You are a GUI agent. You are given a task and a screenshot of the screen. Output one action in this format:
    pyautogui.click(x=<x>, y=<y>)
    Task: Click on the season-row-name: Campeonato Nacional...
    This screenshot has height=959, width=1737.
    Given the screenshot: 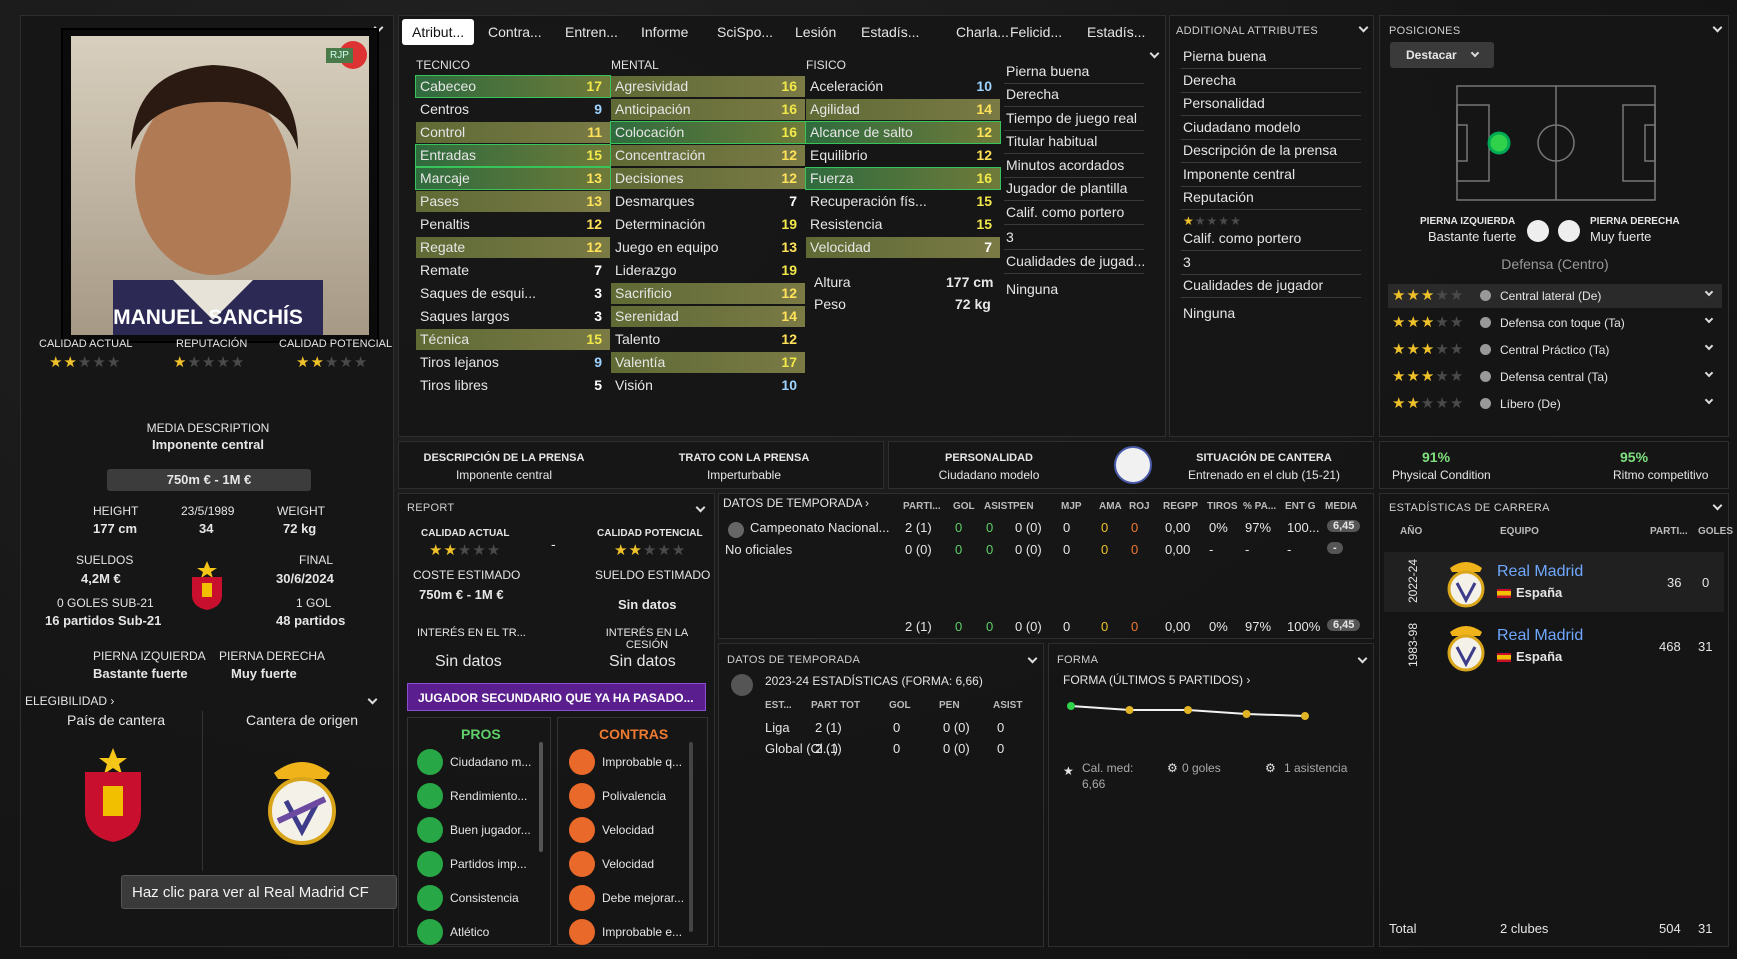 What is the action you would take?
    pyautogui.click(x=820, y=527)
    